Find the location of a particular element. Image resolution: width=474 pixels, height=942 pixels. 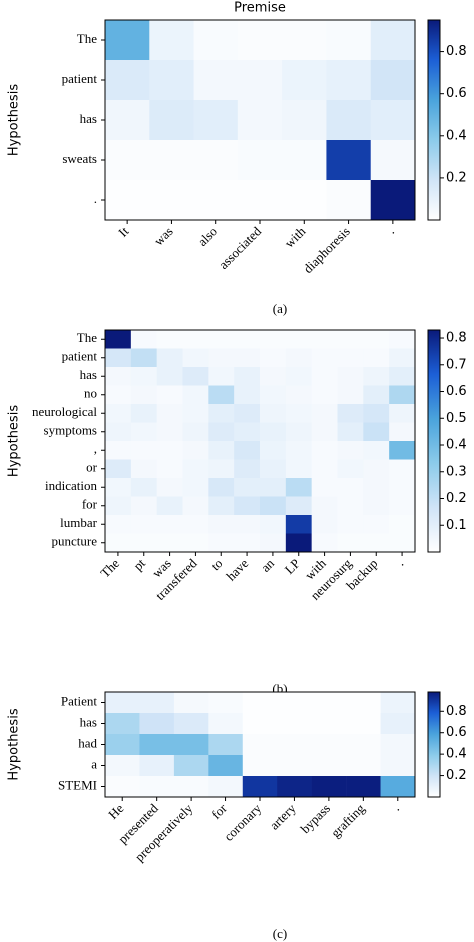

colorbar-tick-label: 0.6 is located at coordinates (456, 93).